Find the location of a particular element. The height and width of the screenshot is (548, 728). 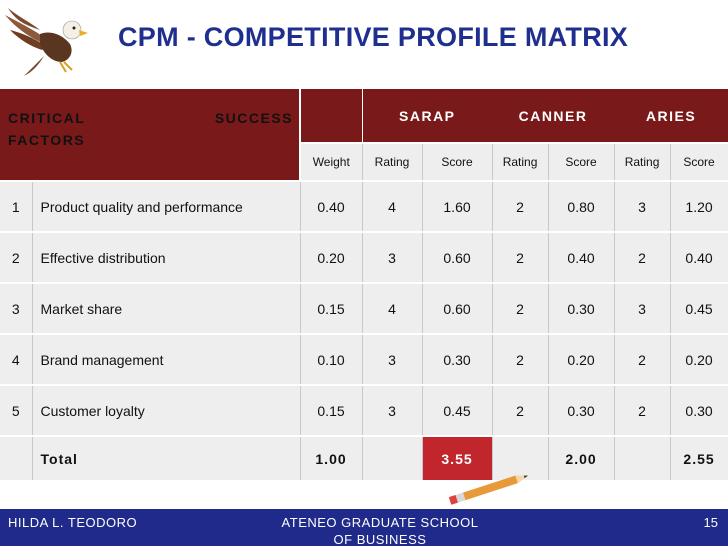

eagle-icon is located at coordinates (46, 42).